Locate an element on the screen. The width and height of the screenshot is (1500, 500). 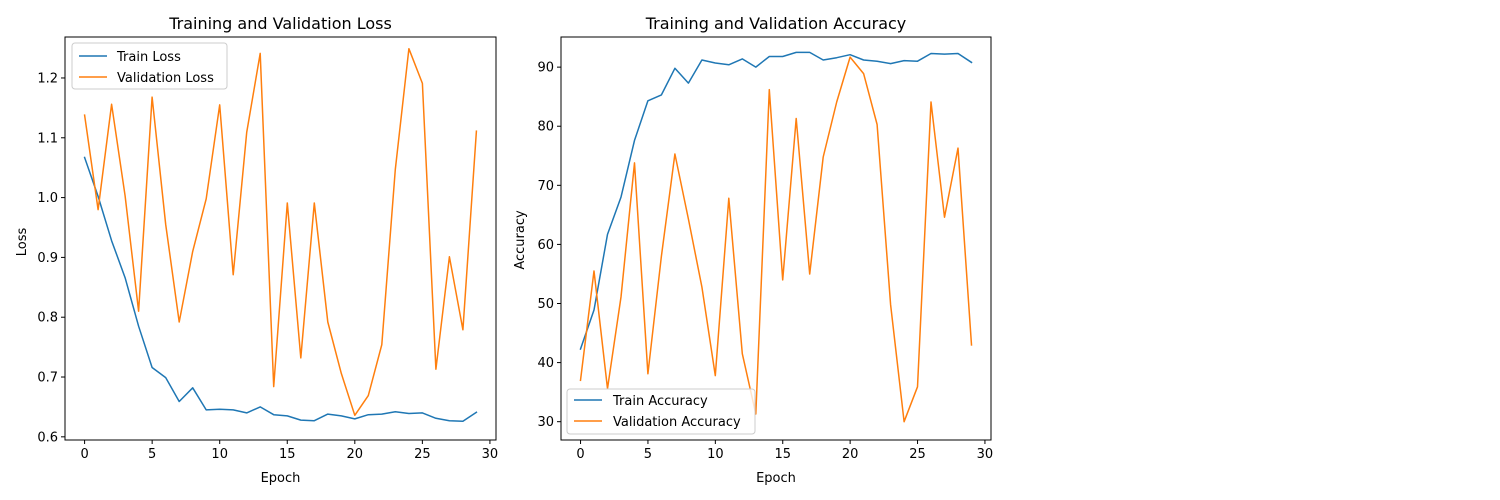
accuracy-x-tick-label: 30 is located at coordinates (985, 454).